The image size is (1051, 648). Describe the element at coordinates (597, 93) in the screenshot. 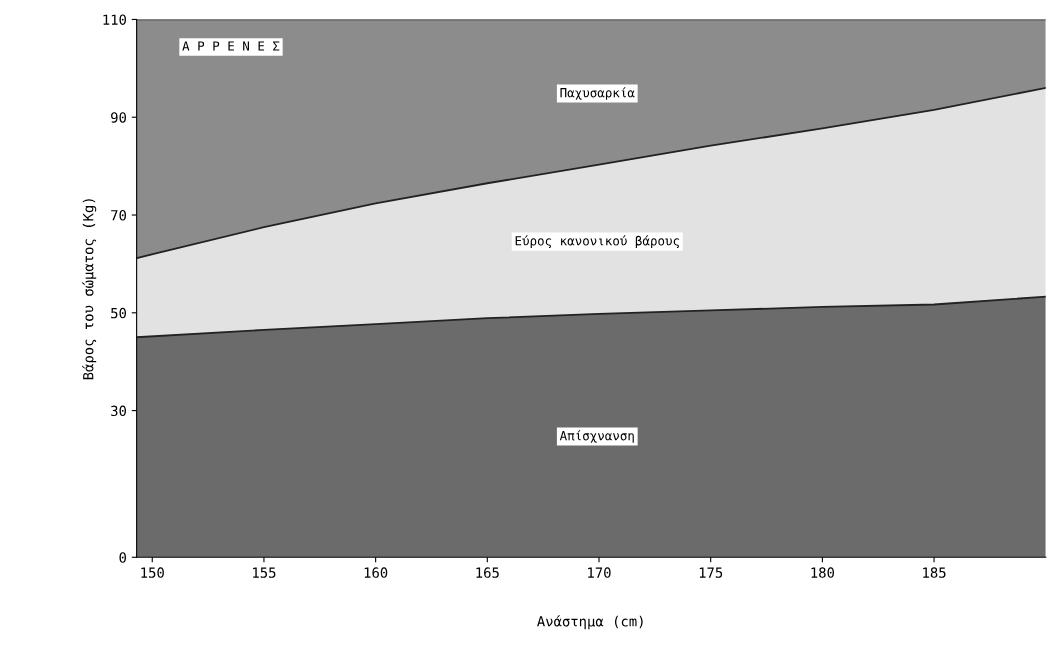

I see `series-label: Παχυσαρκία` at that location.